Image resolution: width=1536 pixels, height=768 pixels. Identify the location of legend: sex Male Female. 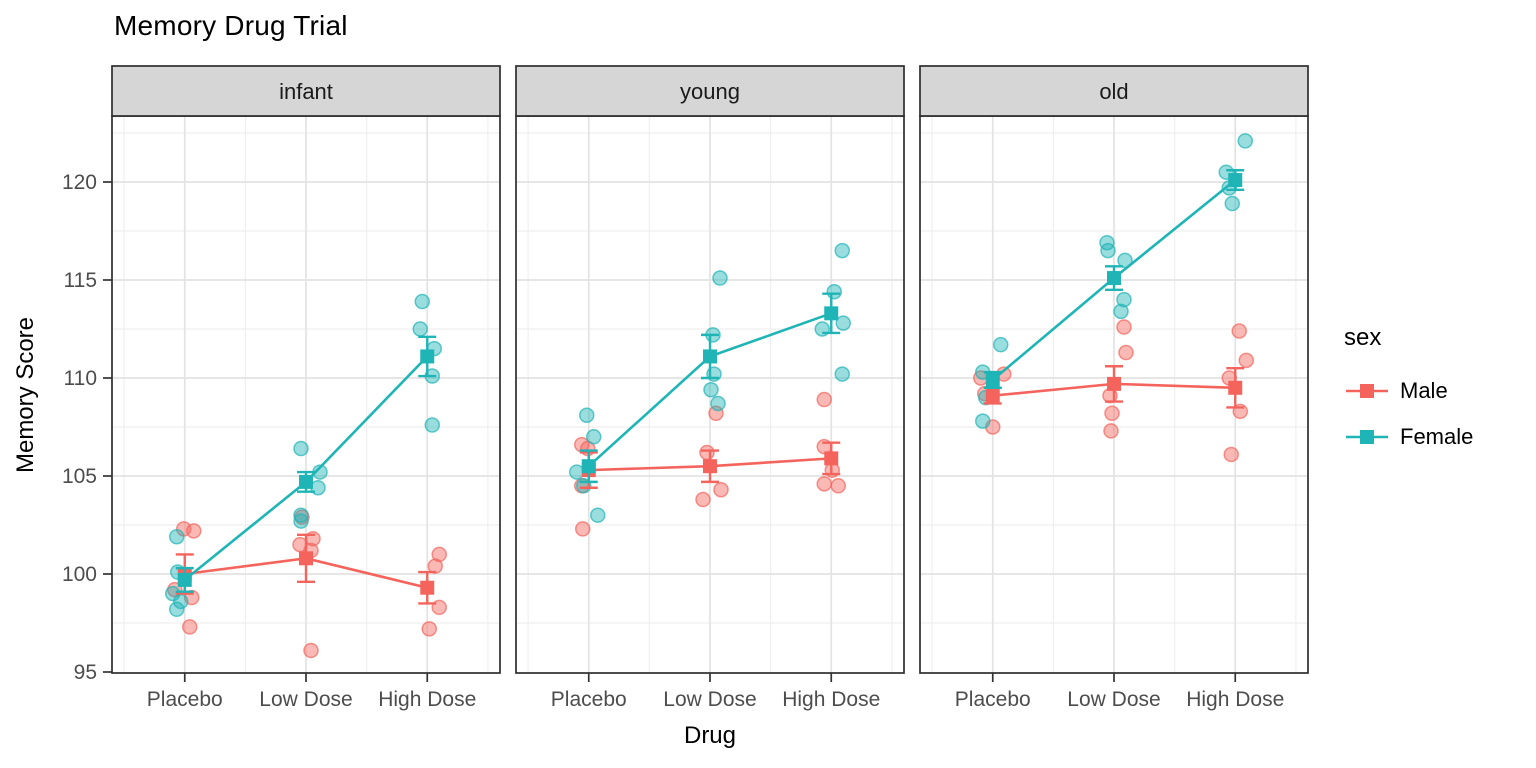
(1439, 392).